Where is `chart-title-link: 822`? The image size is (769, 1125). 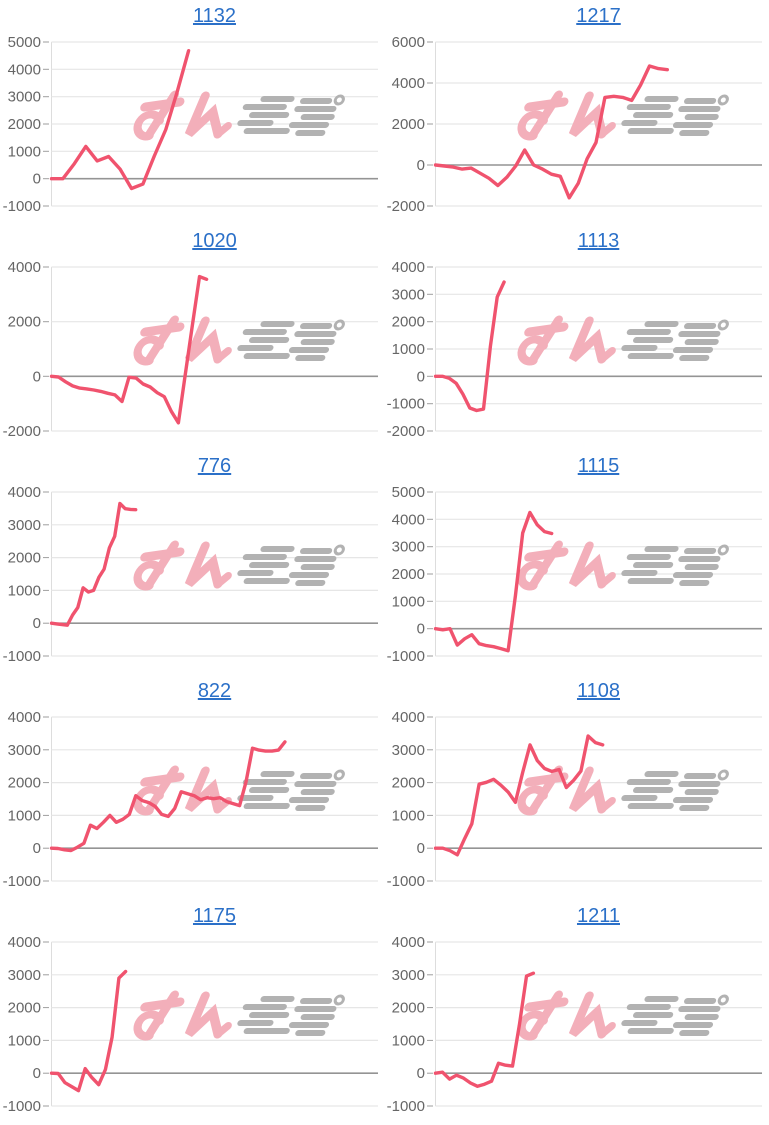 chart-title-link: 822 is located at coordinates (214, 691).